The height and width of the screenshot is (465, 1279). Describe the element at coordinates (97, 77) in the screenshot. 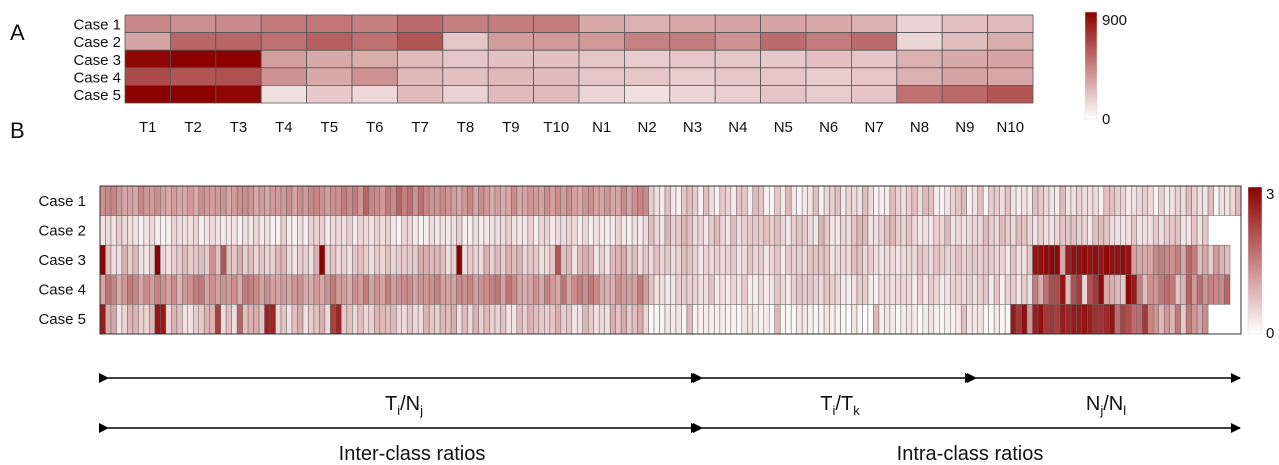

I see `heatmap-a-row-label: Case 4` at that location.